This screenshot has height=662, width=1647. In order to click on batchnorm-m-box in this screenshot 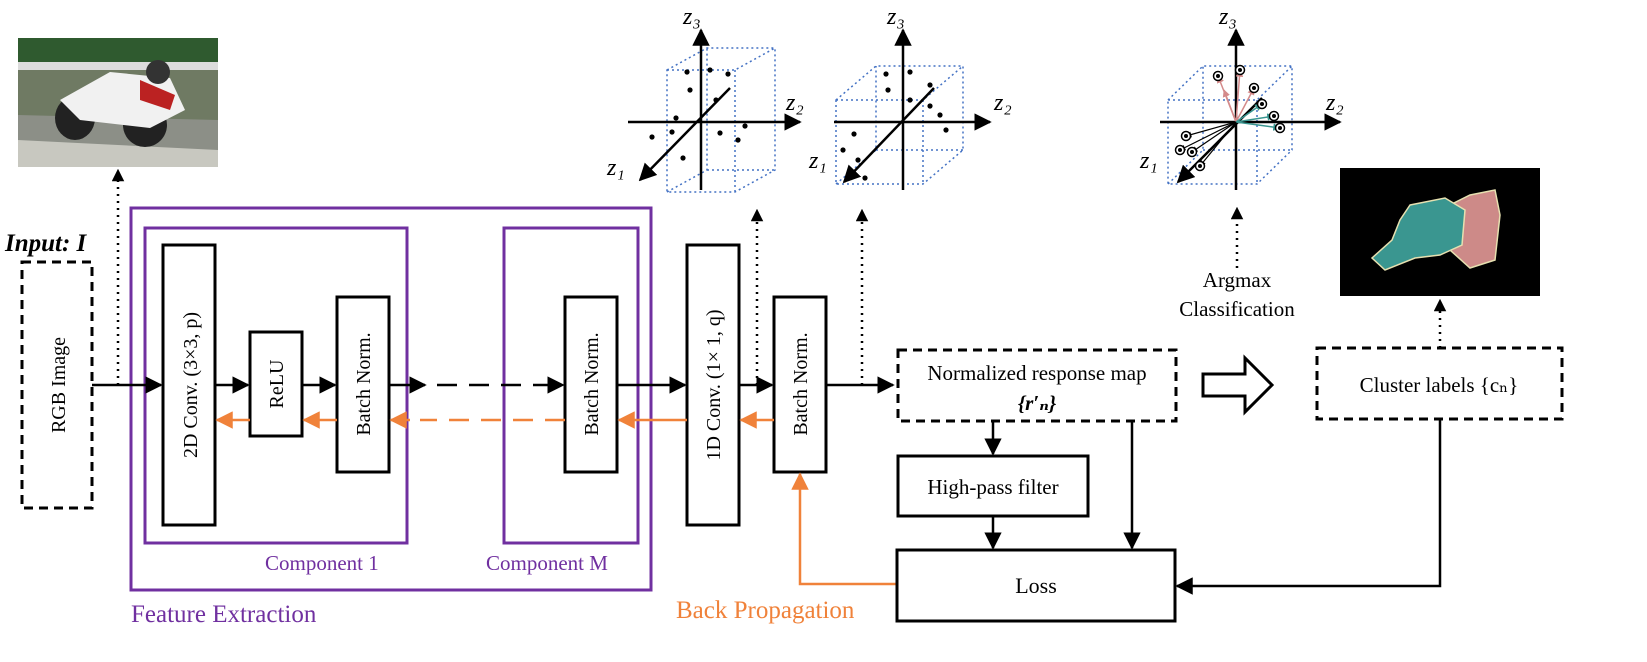, I will do `click(591, 384)`.